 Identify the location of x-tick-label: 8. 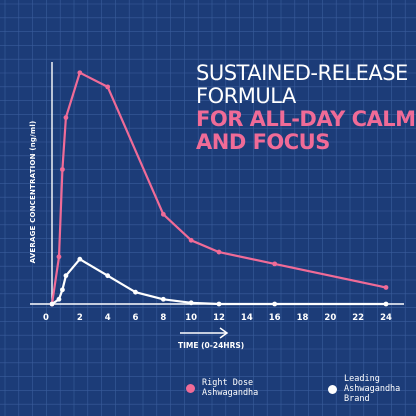
(163, 318).